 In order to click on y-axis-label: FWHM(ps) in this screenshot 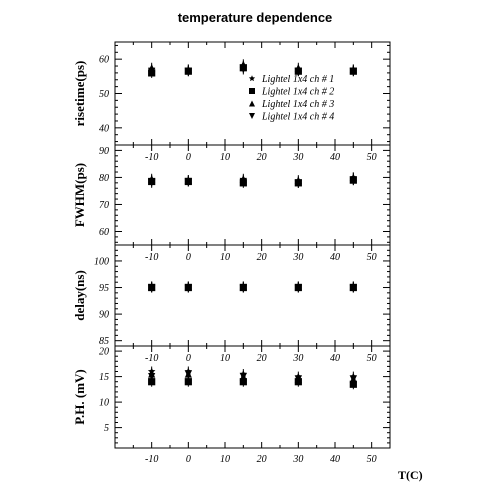, I will do `click(79, 195)`.